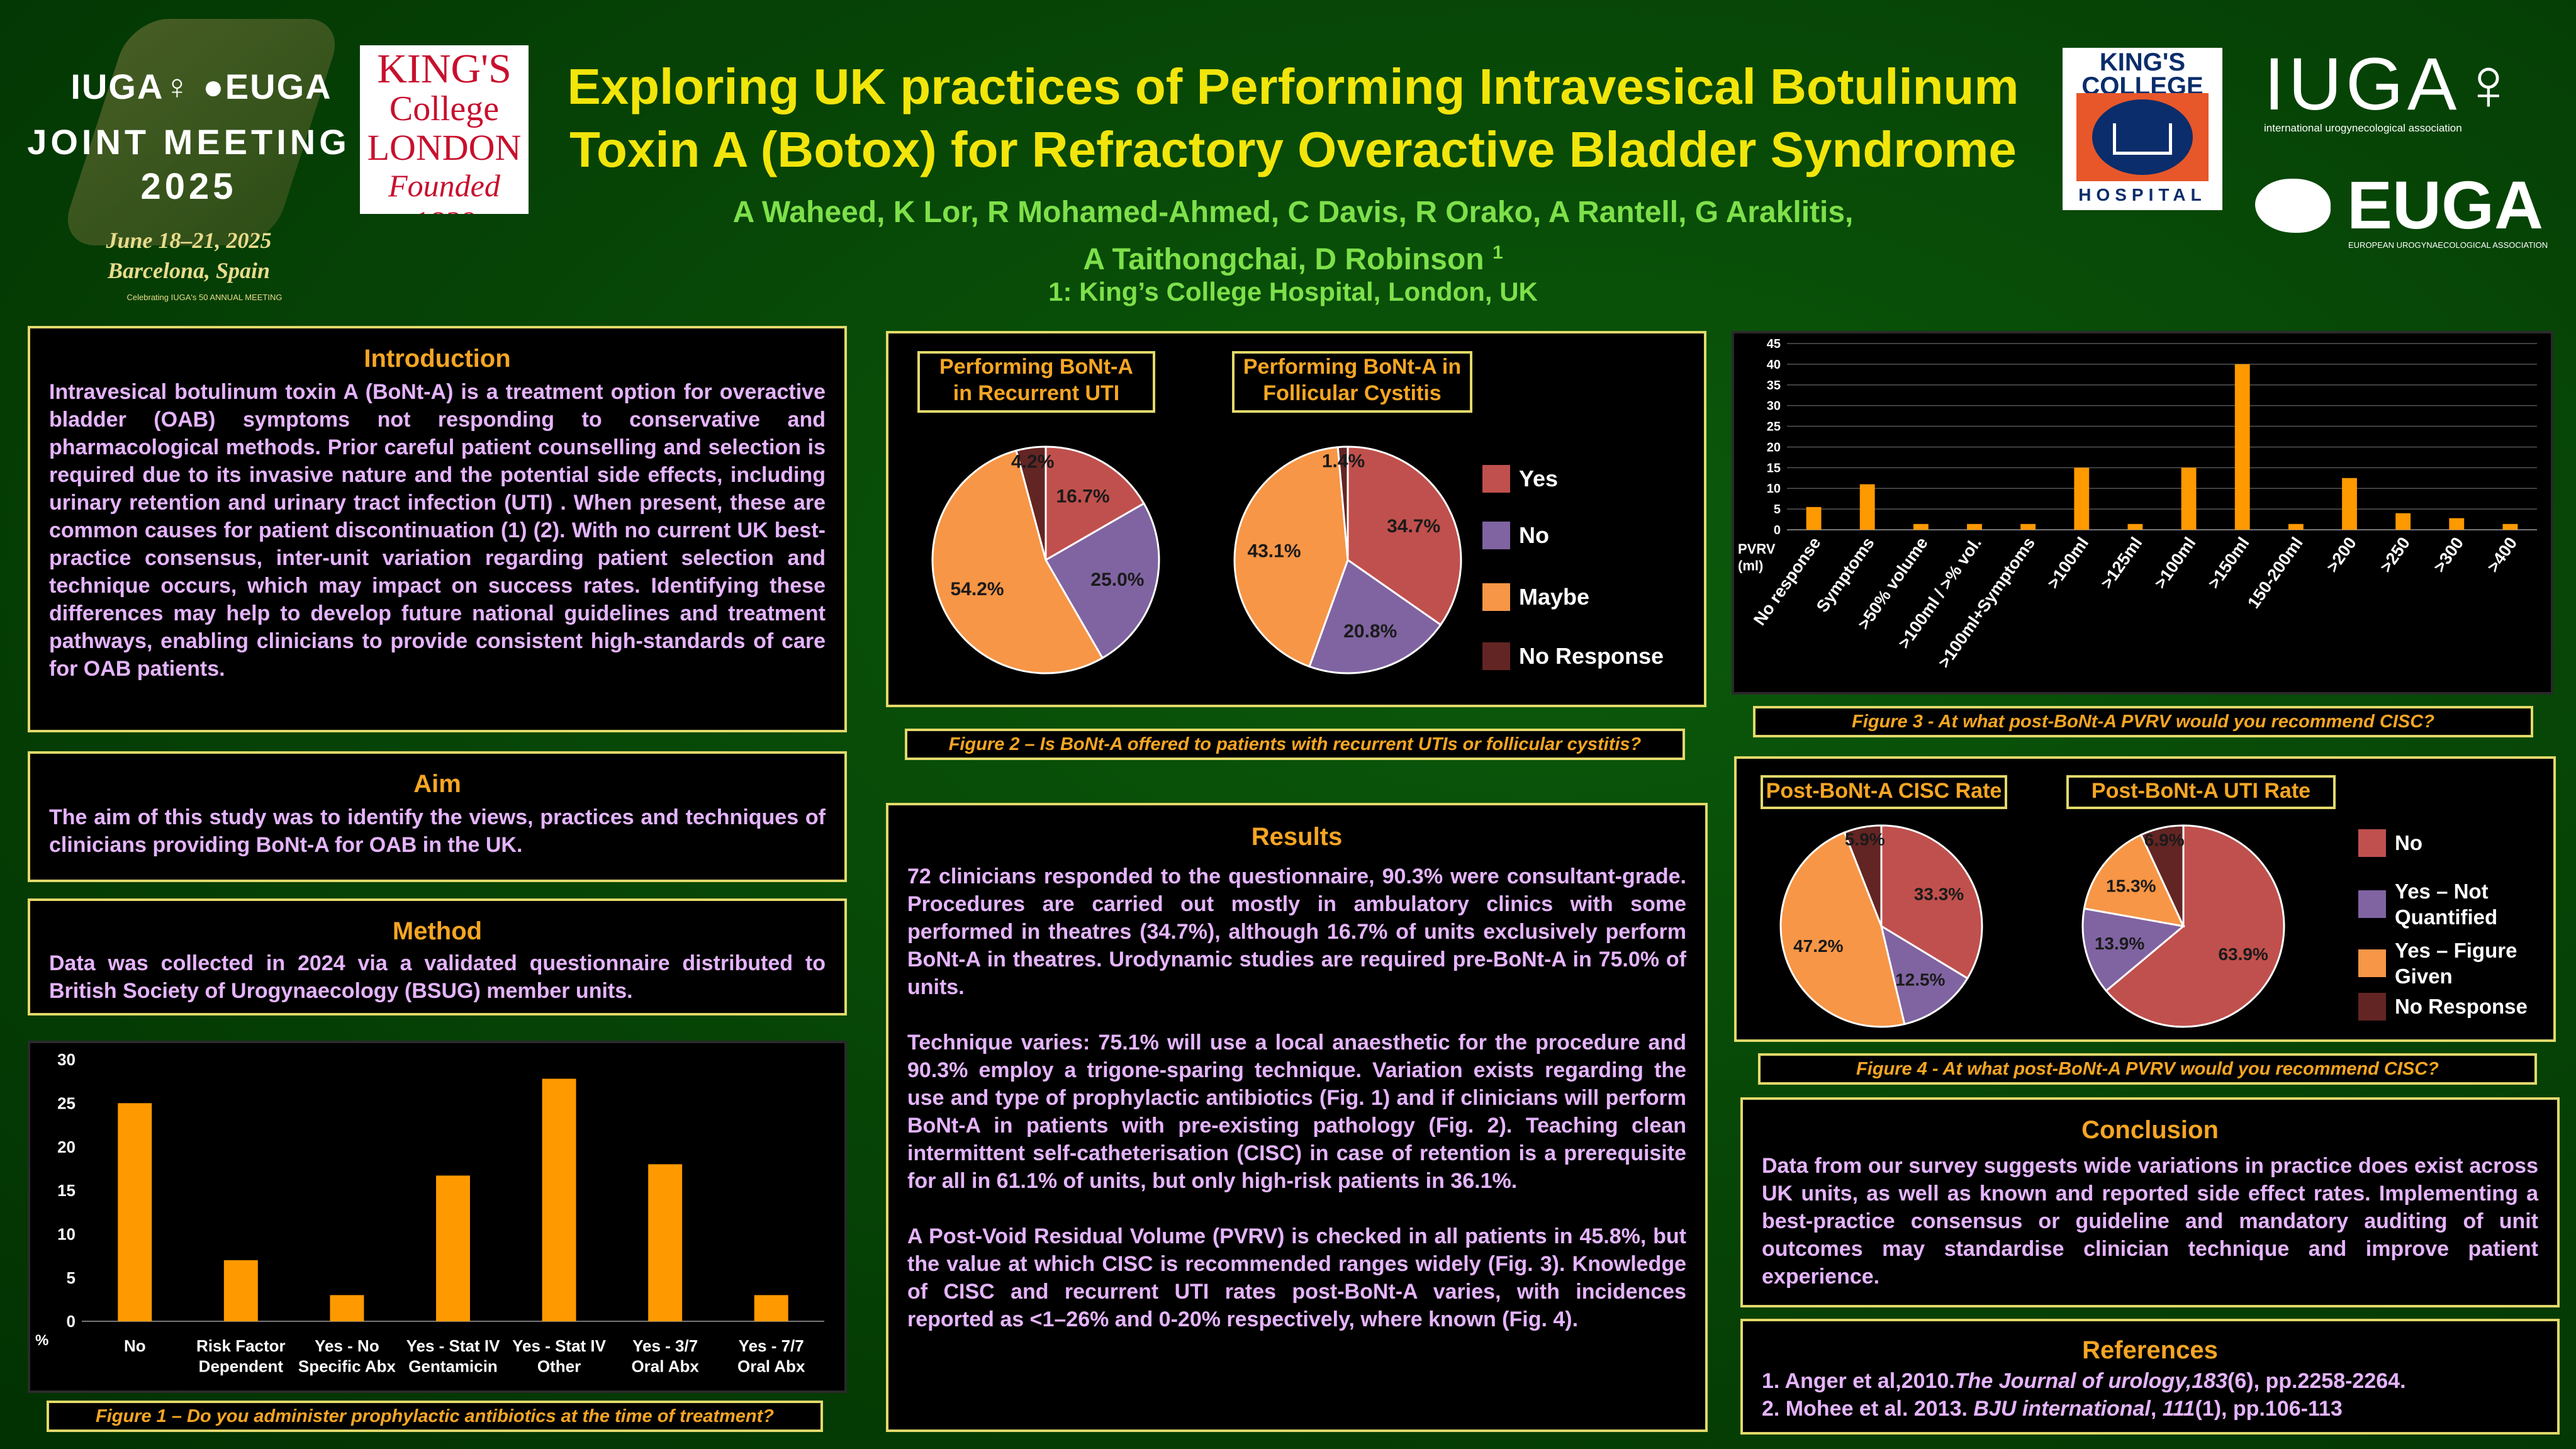 The width and height of the screenshot is (2576, 1449). Describe the element at coordinates (2201, 792) in the screenshot. I see `figure4b-title: Post-BoNt-A UTI Rate` at that location.